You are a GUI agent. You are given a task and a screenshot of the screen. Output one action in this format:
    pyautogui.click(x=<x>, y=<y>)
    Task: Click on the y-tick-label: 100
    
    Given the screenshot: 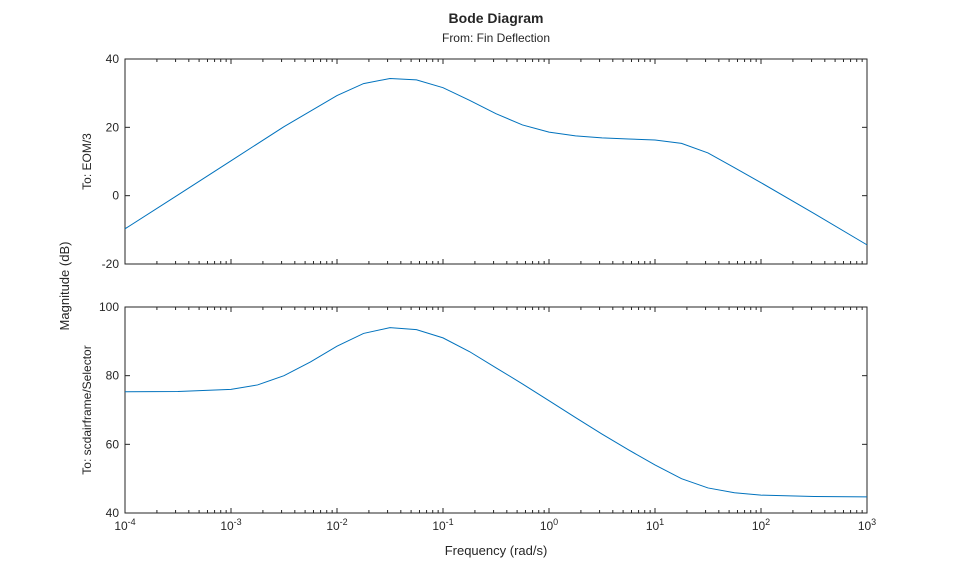 What is the action you would take?
    pyautogui.click(x=109, y=307)
    